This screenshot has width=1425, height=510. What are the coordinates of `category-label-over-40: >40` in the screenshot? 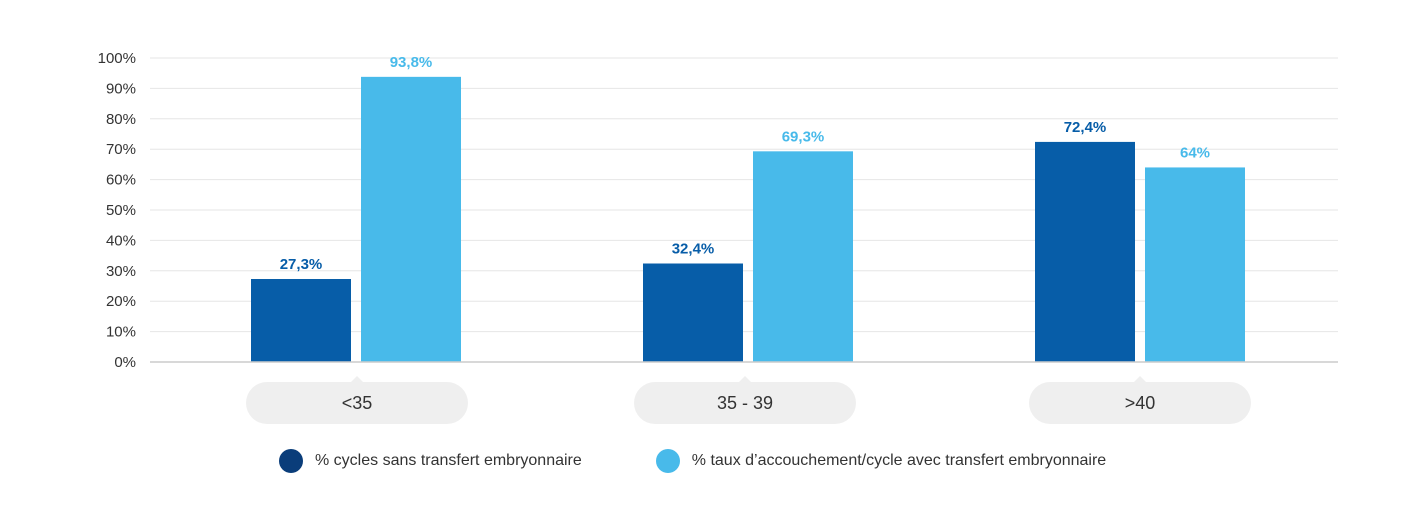 It's located at (1140, 400).